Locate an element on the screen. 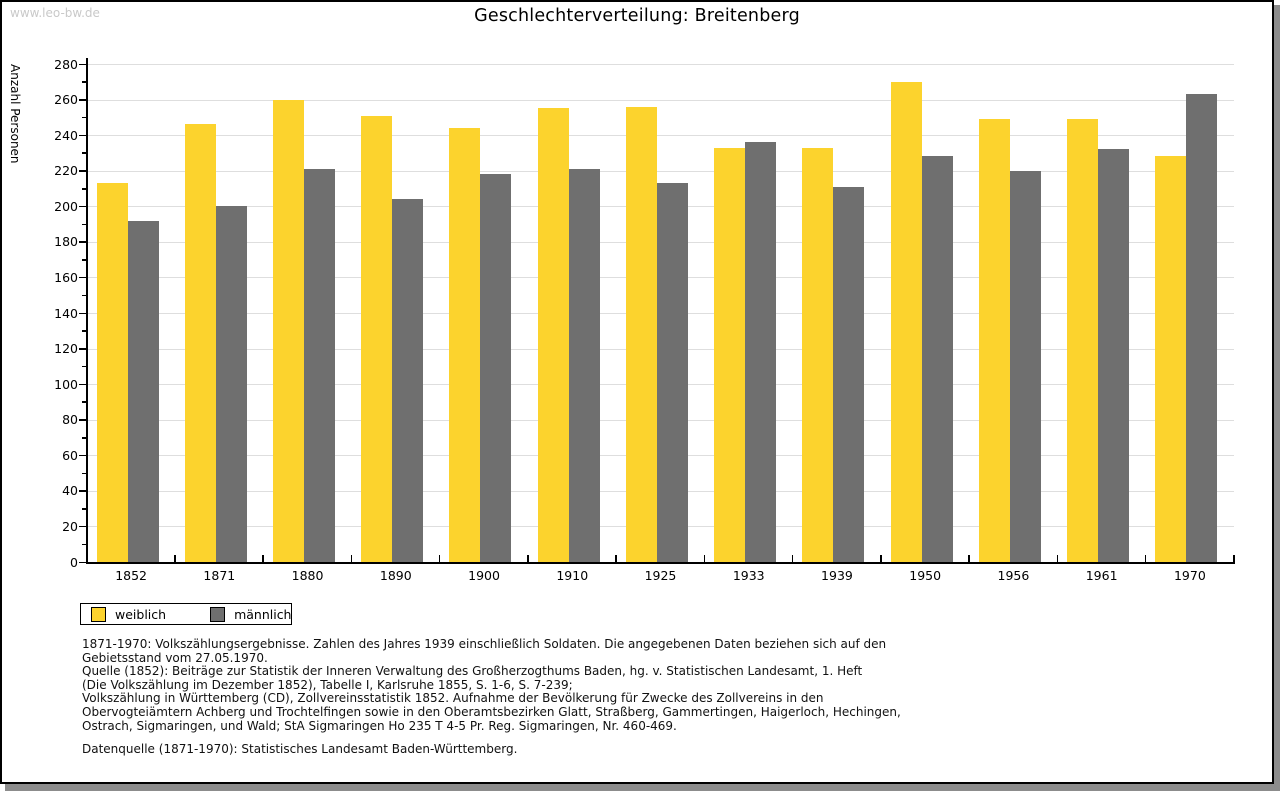 This screenshot has height=791, width=1280. y-tick-label: 240 is located at coordinates (66, 135).